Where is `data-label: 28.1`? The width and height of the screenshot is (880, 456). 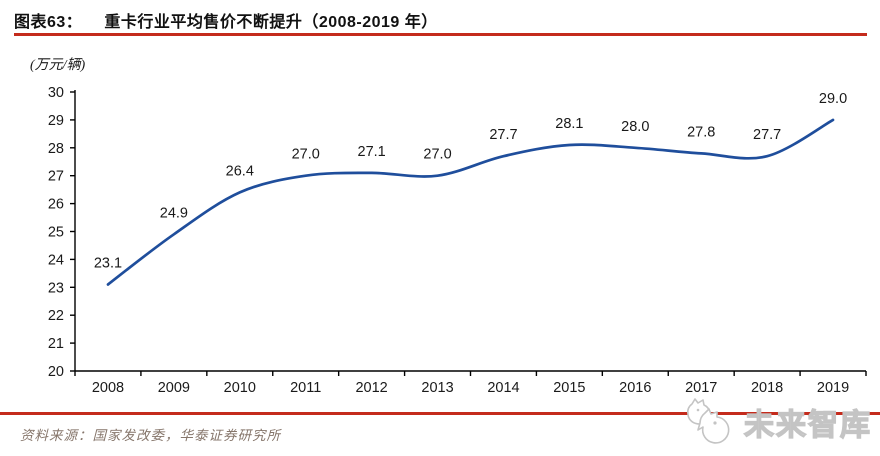 data-label: 28.1 is located at coordinates (569, 124).